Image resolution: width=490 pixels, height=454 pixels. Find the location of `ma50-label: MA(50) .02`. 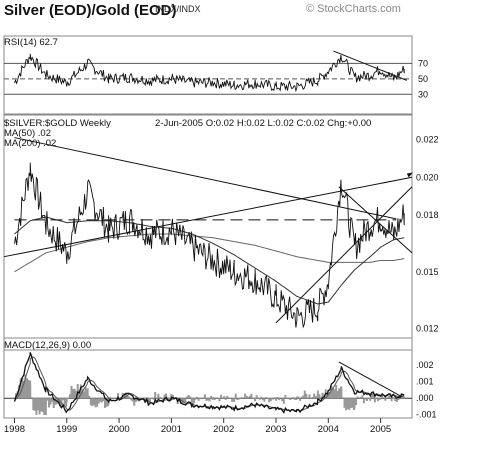

ma50-label: MA(50) .02 is located at coordinates (27, 133).